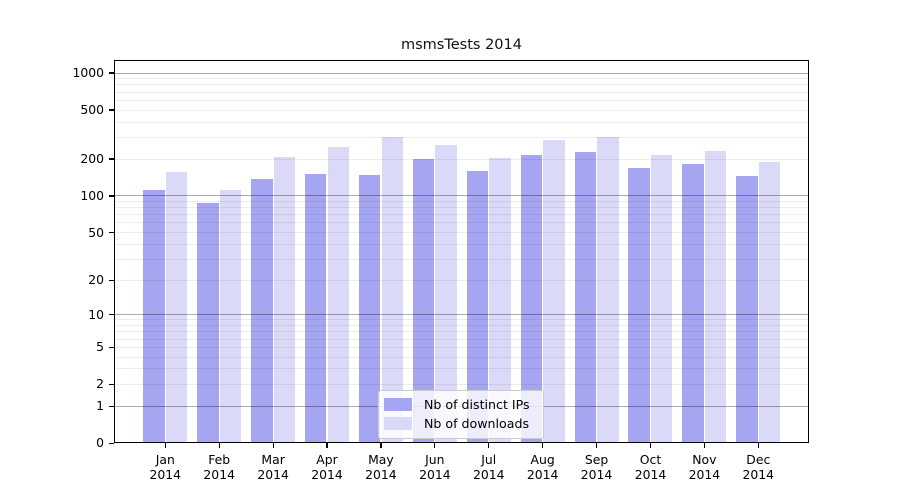 The height and width of the screenshot is (500, 900). Describe the element at coordinates (96, 232) in the screenshot. I see `y-tick-label: 50` at that location.